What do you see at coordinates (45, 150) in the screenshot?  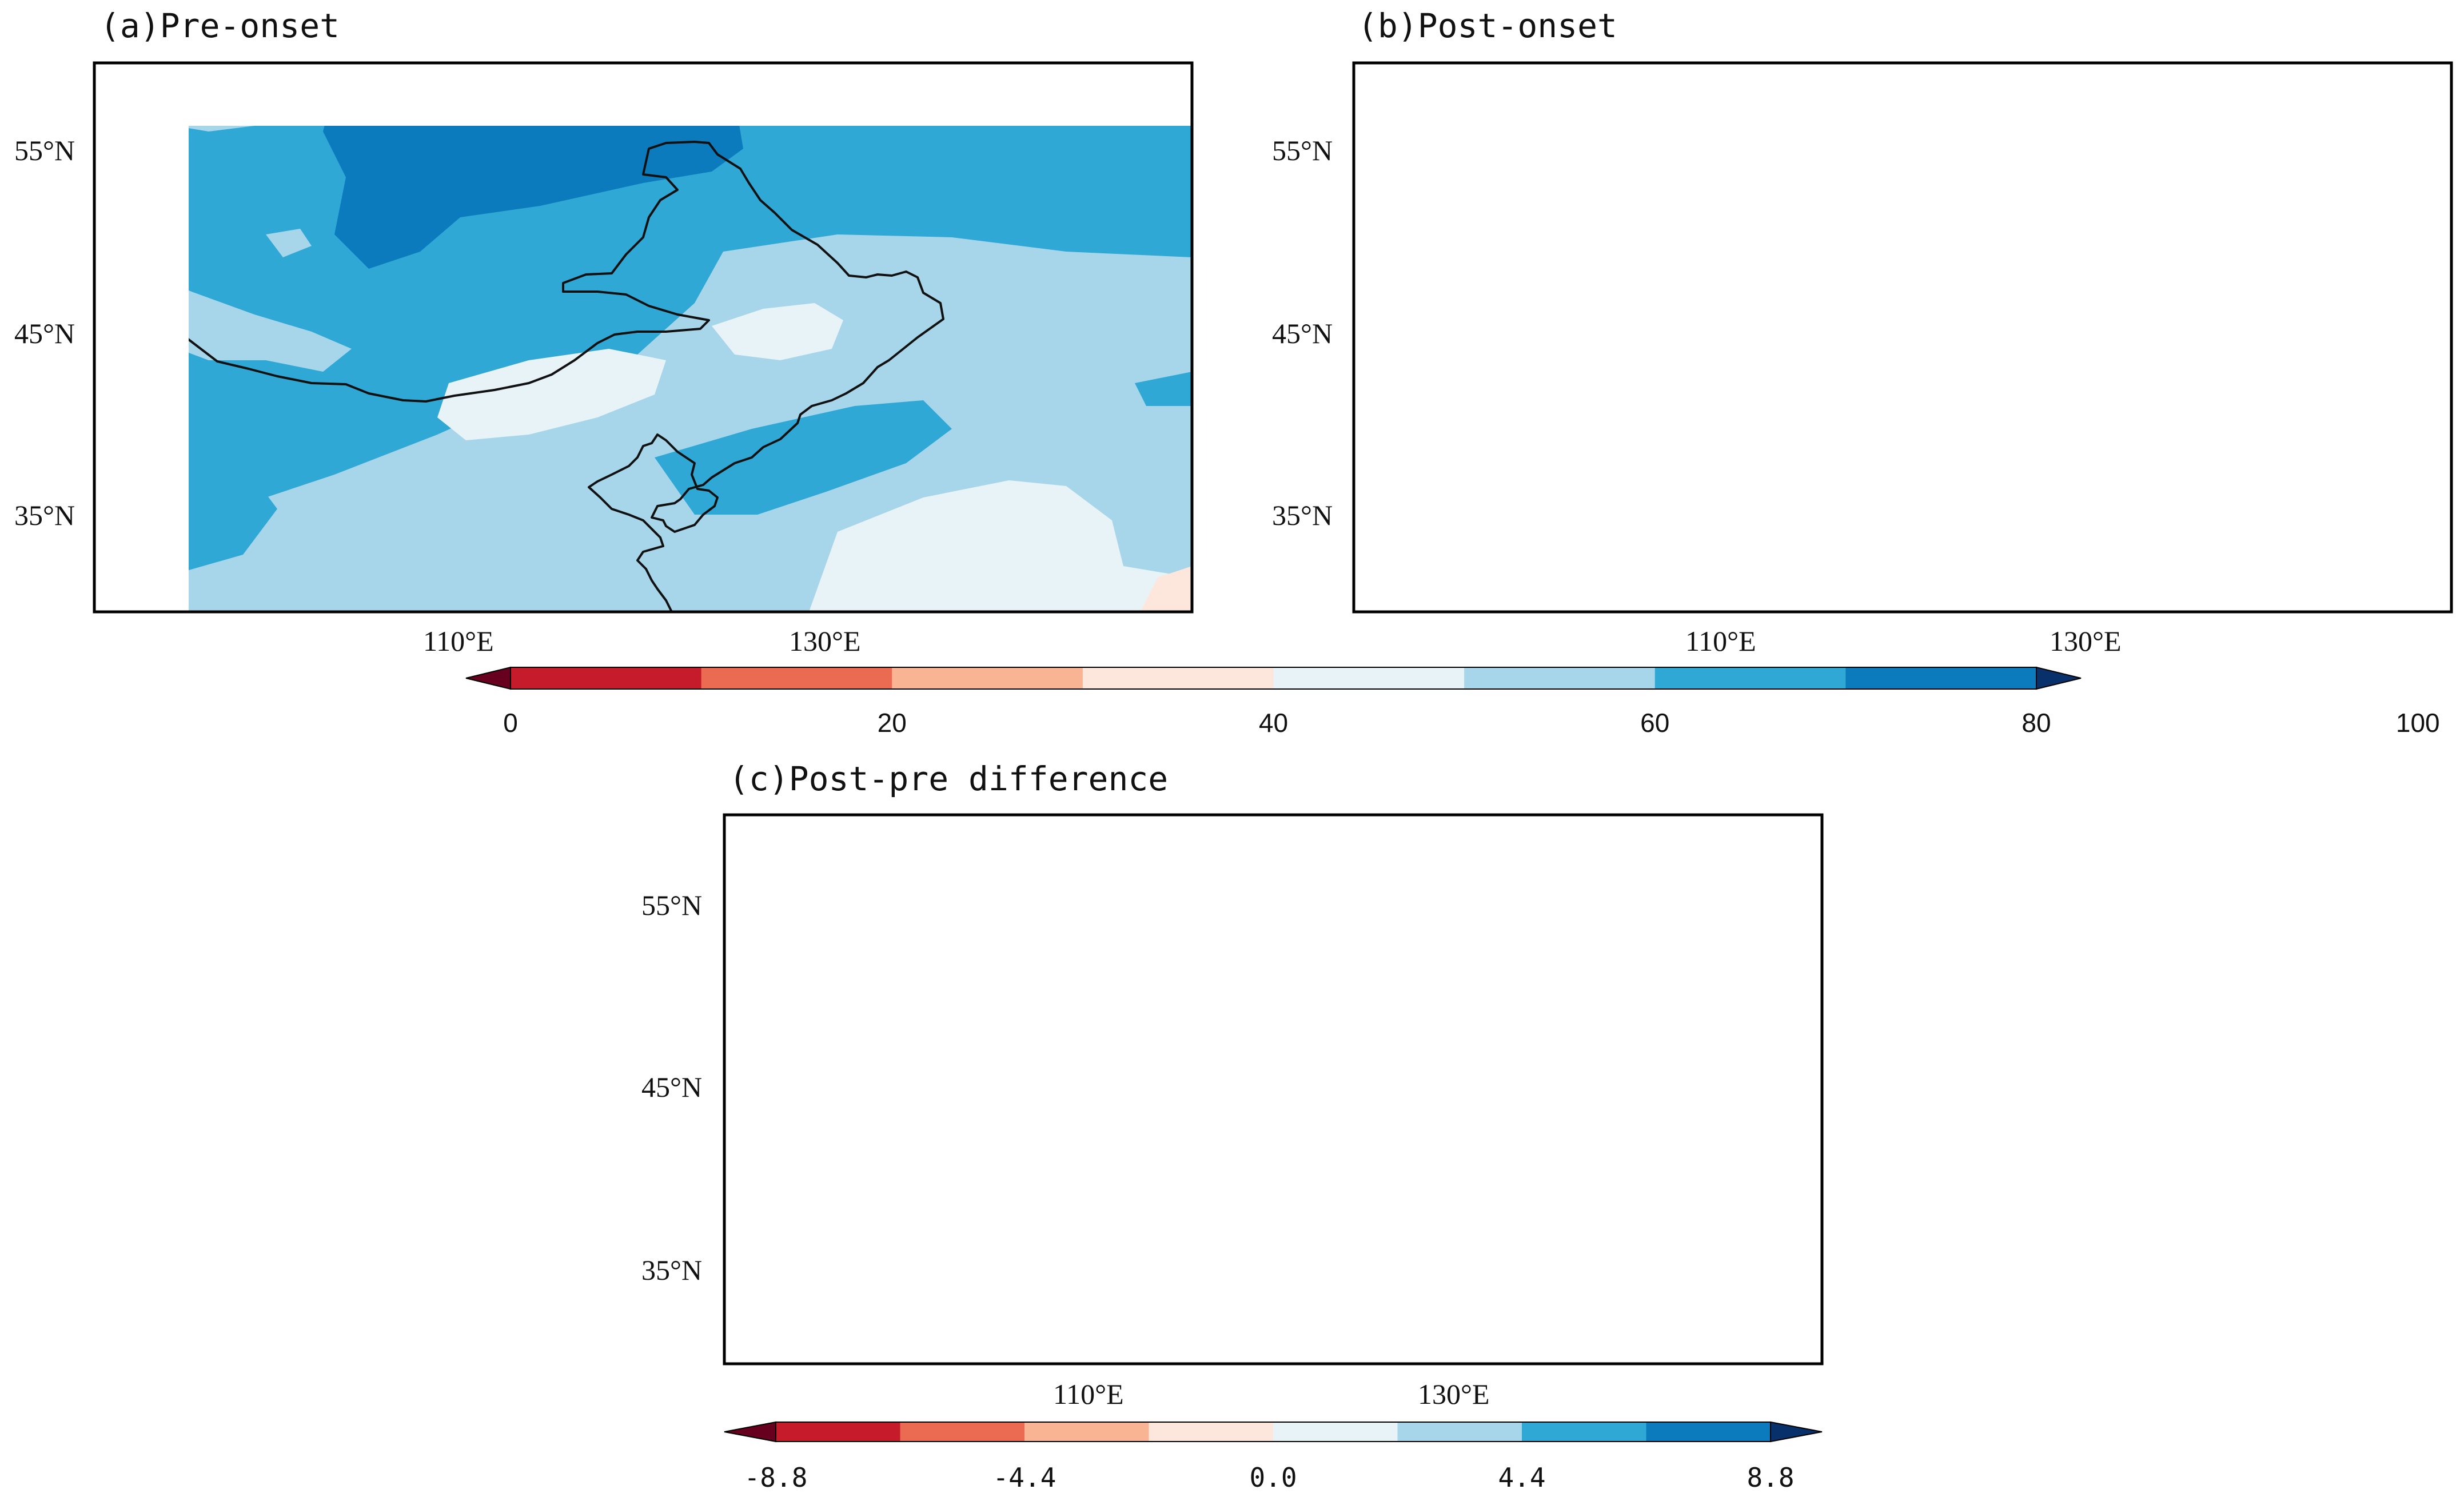 I see `panel-a-lat-55: 55°N` at bounding box center [45, 150].